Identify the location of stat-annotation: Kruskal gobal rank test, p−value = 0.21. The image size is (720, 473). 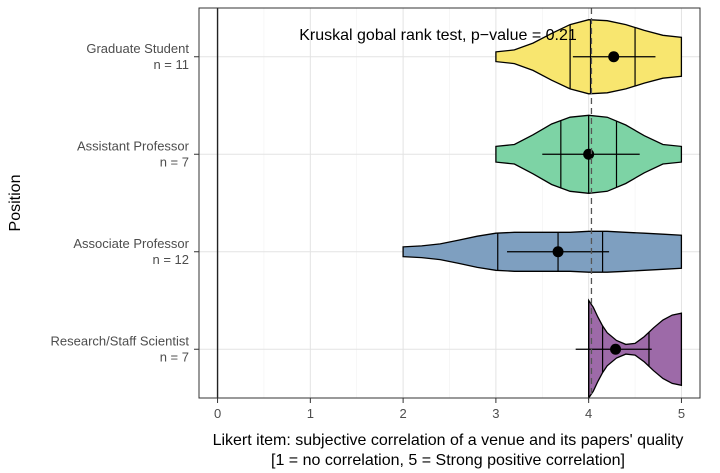
(438, 35).